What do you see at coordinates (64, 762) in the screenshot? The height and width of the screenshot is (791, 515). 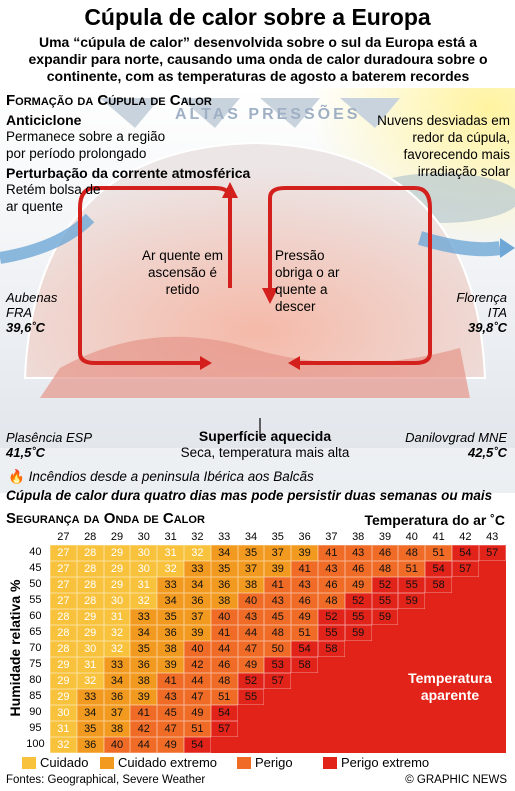 I see `legend-label: Cuidado` at bounding box center [64, 762].